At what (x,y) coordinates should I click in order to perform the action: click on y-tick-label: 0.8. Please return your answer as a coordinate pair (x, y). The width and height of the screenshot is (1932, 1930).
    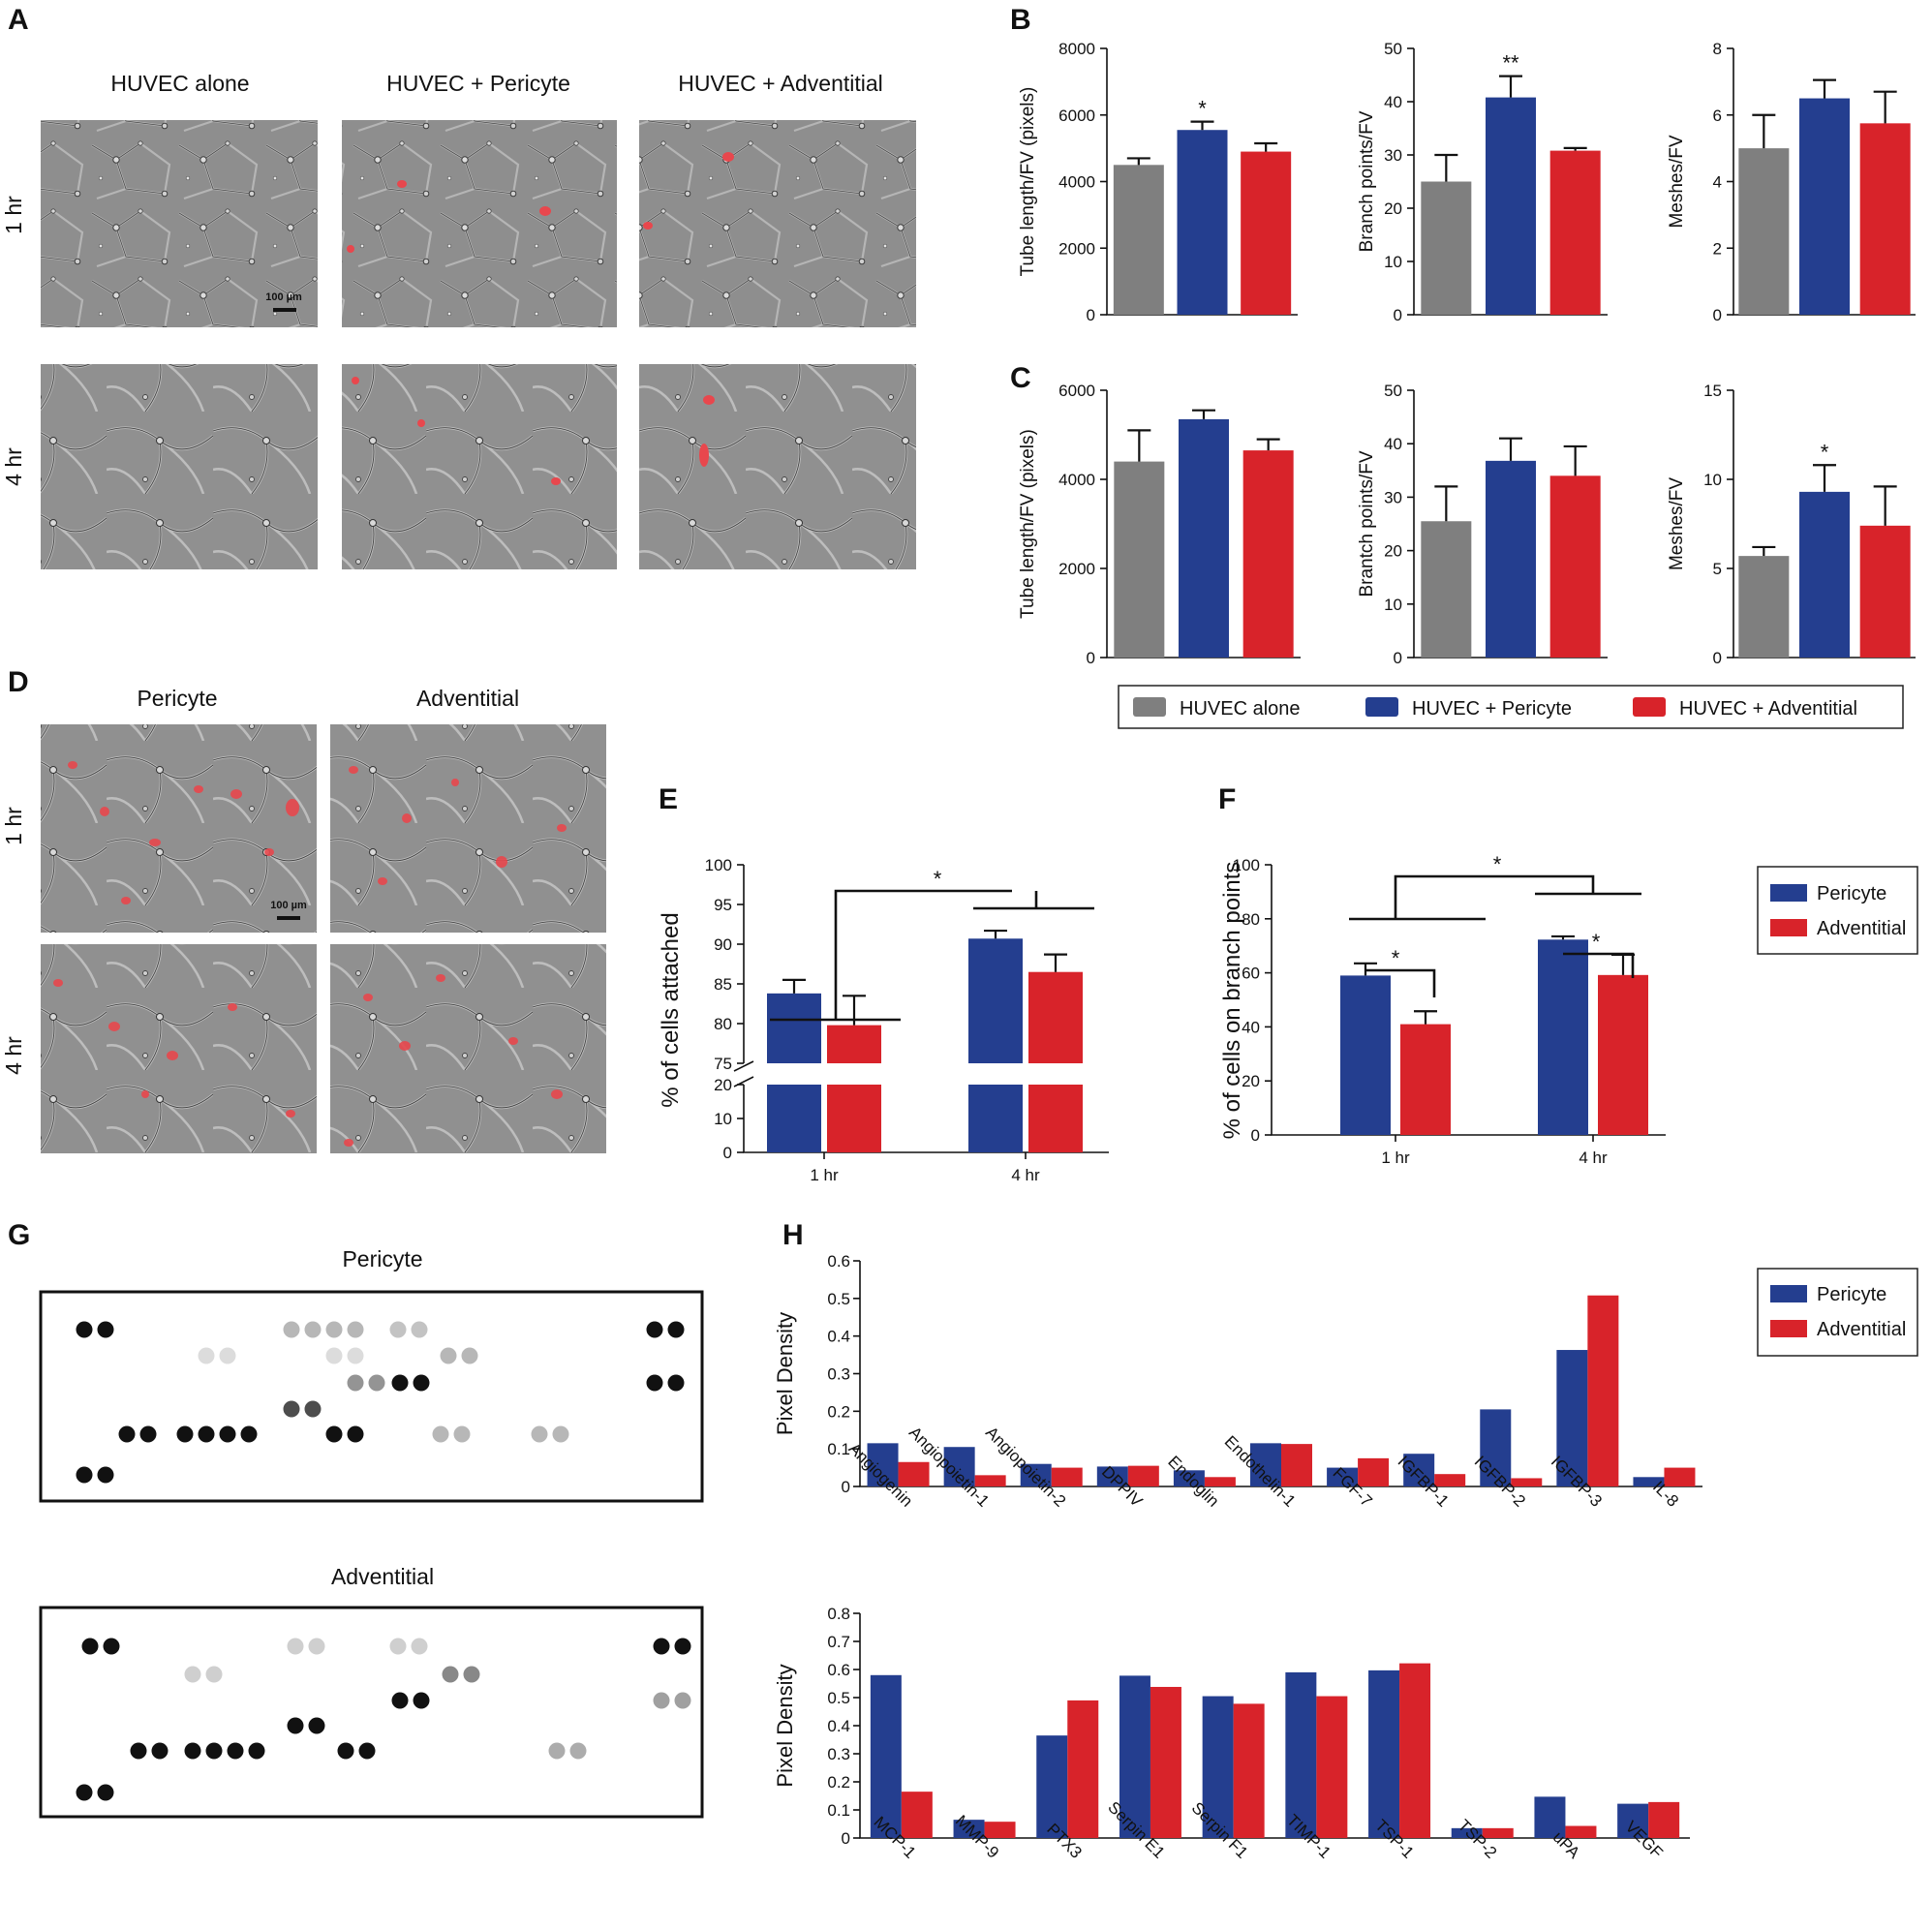
    Looking at the image, I should click on (838, 1614).